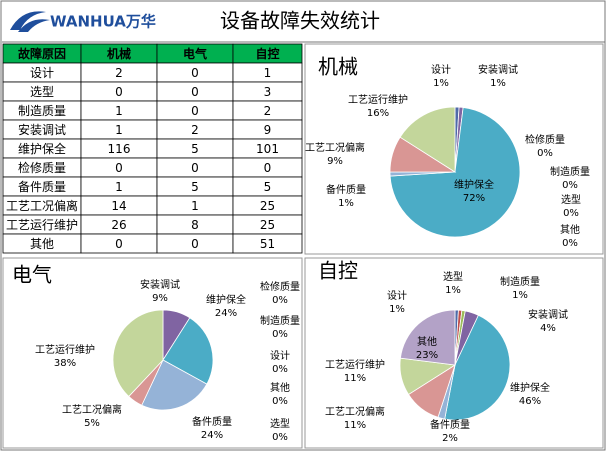 This screenshot has height=452, width=607. What do you see at coordinates (42, 187) in the screenshot?
I see `table-value: 备件质量` at bounding box center [42, 187].